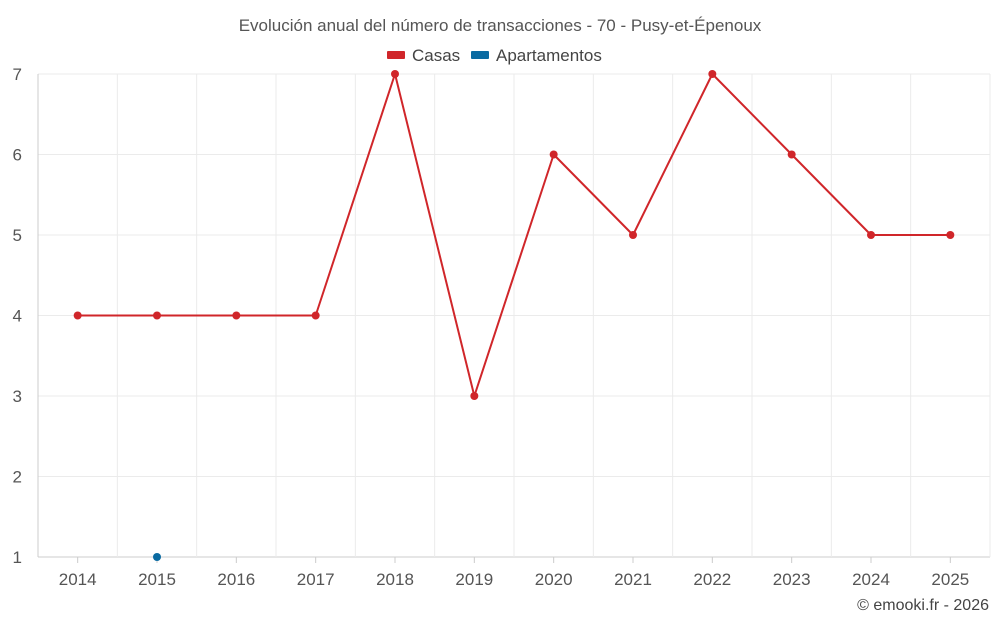 The width and height of the screenshot is (1000, 625). What do you see at coordinates (792, 579) in the screenshot?
I see `x-tick-label: 2023` at bounding box center [792, 579].